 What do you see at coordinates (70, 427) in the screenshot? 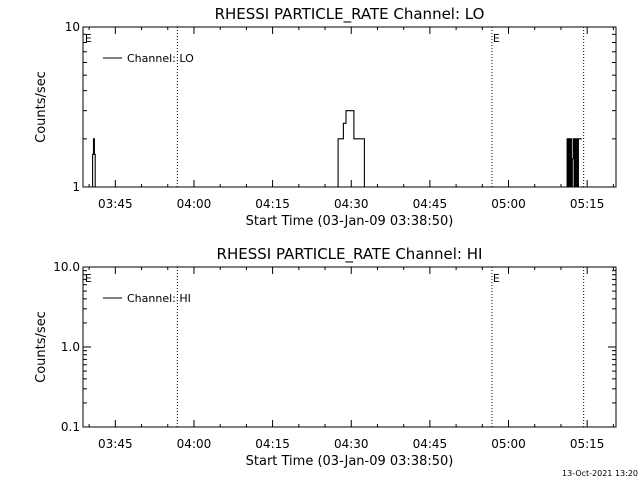
I see `y-tick-label: 0.1` at bounding box center [70, 427].